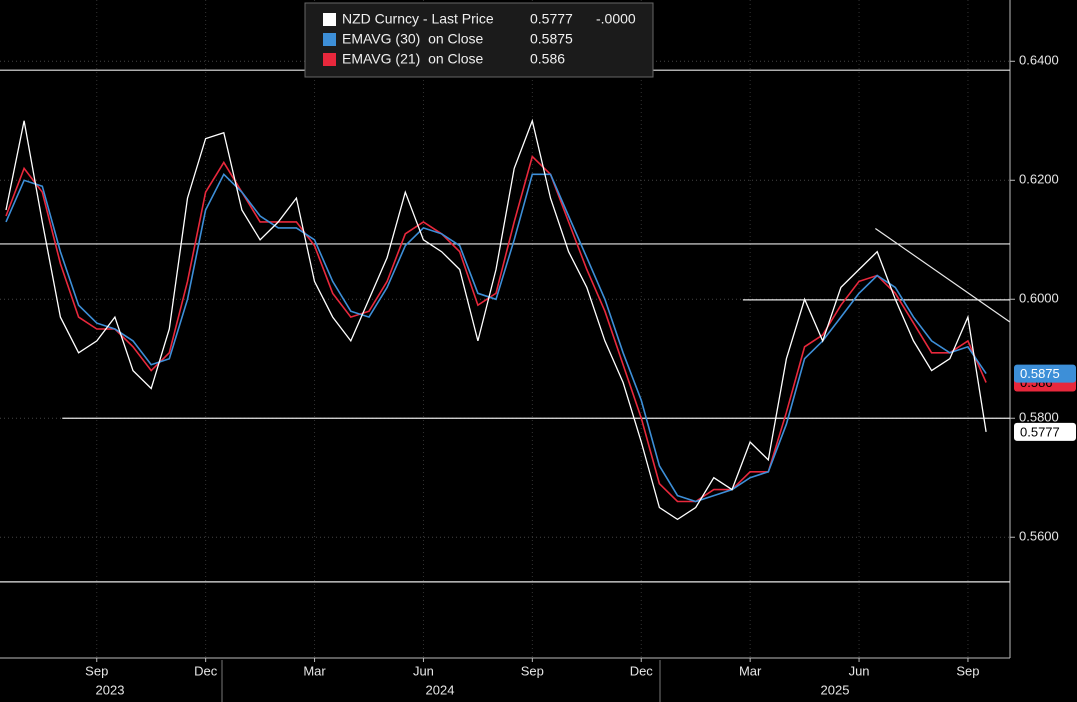 This screenshot has height=702, width=1077. I want to click on year-label: 2024, so click(440, 689).